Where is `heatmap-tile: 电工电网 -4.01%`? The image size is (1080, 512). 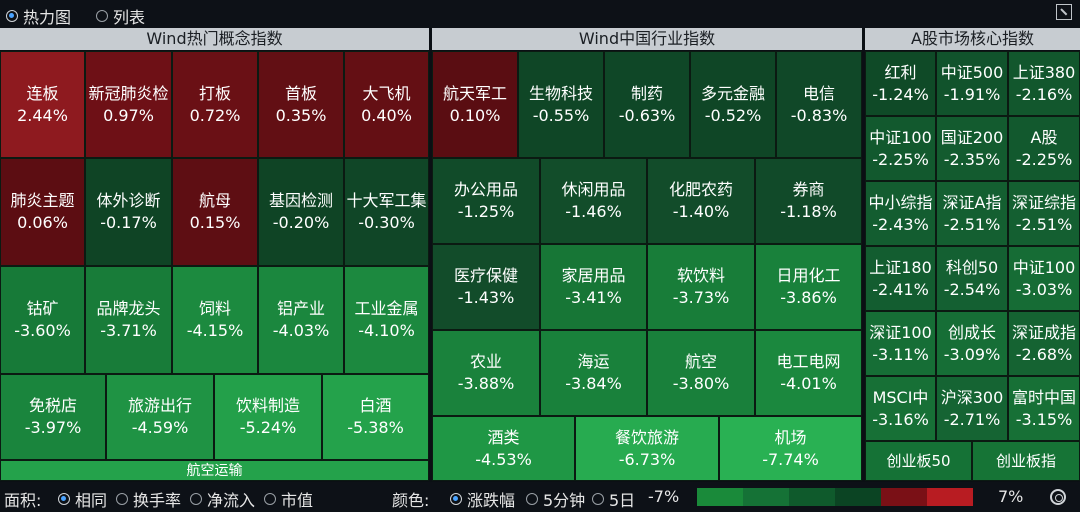 heatmap-tile: 电工电网 -4.01% is located at coordinates (808, 373).